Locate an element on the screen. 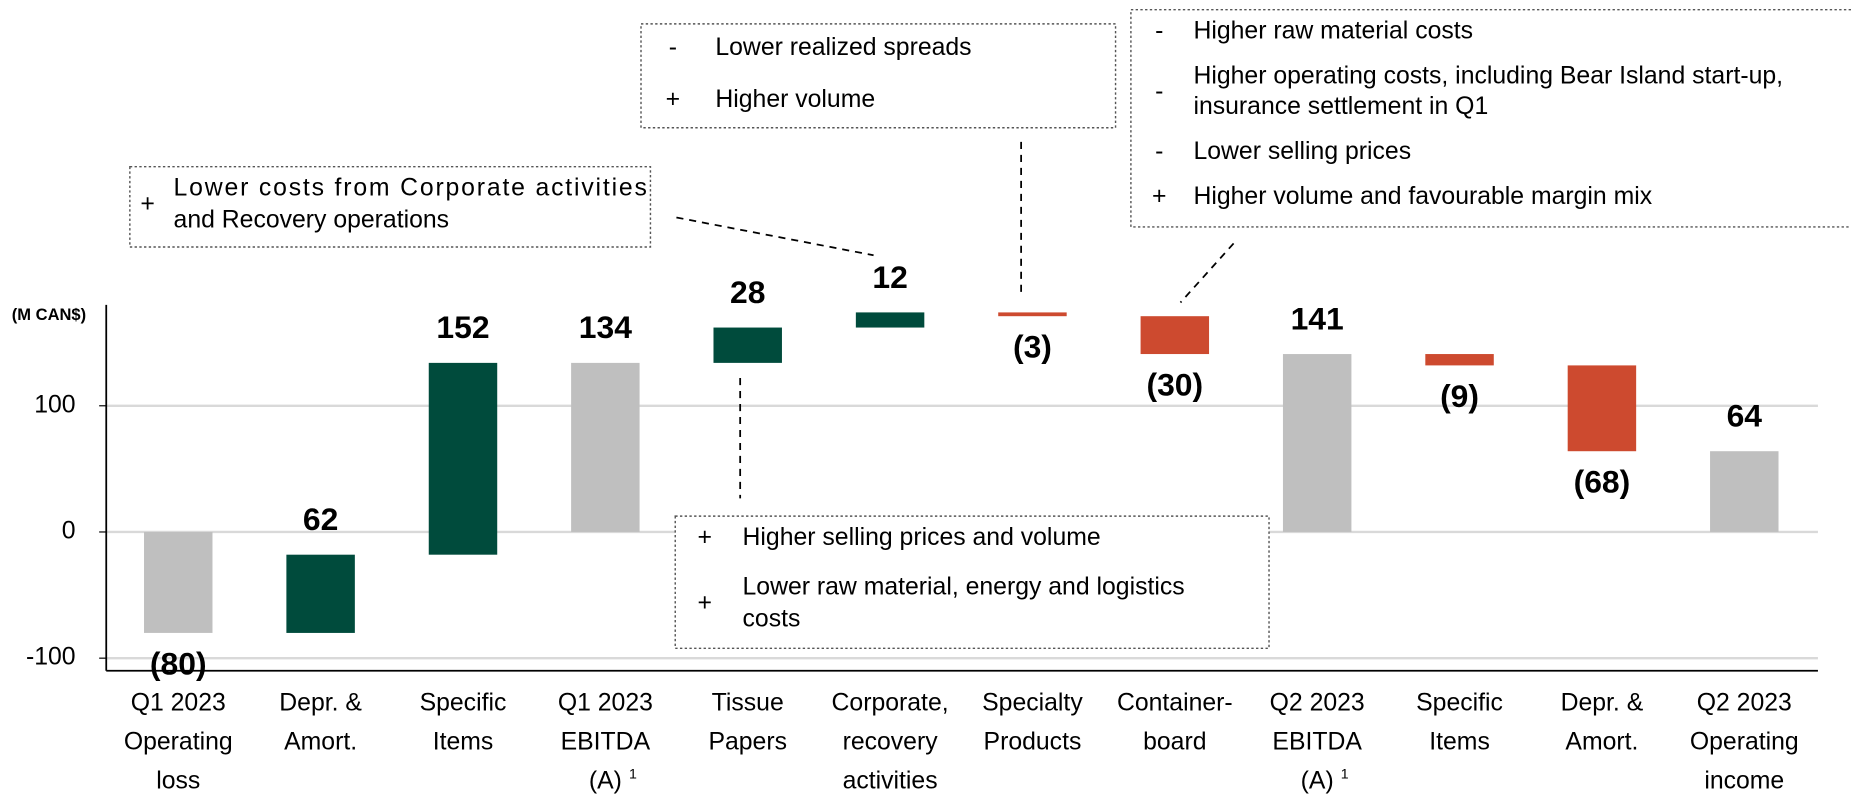 Image resolution: width=1851 pixels, height=795 pixels. x-tick-label: activities is located at coordinates (890, 780).